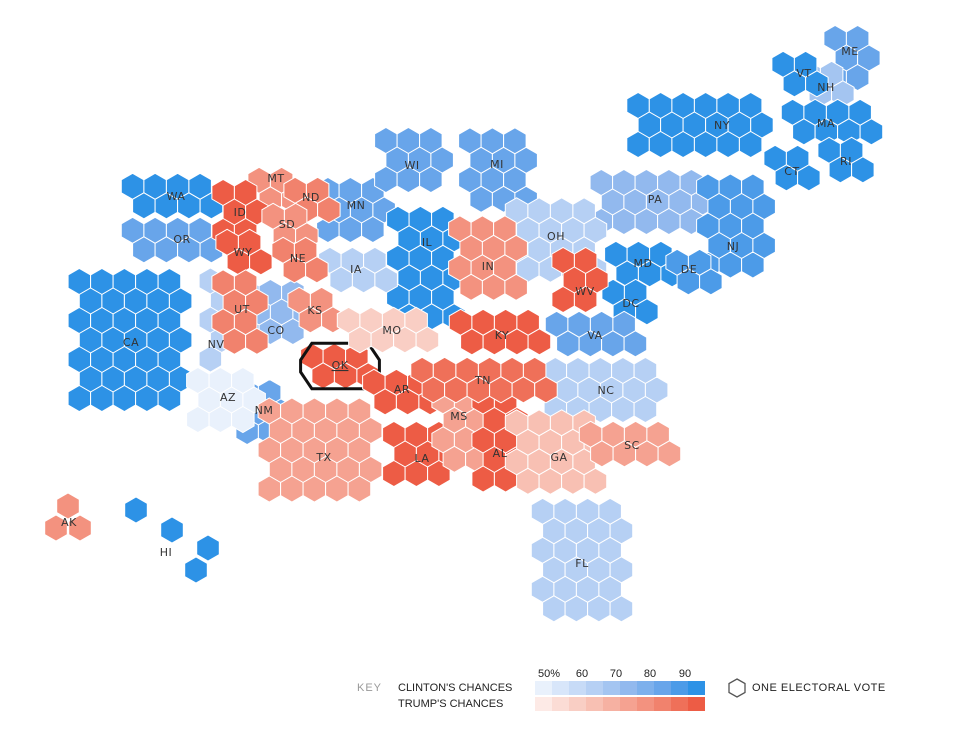 Image resolution: width=973 pixels, height=756 pixels. I want to click on state-tx, so click(320, 450).